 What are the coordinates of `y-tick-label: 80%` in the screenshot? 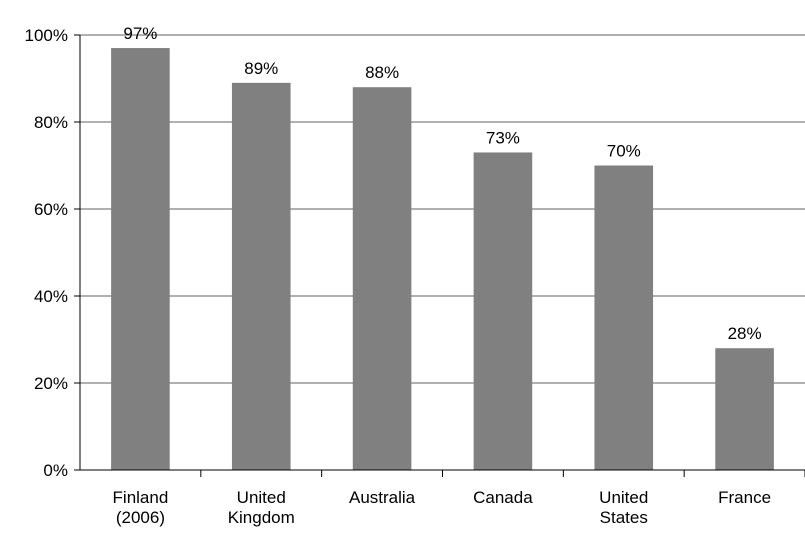 It's located at (51, 122).